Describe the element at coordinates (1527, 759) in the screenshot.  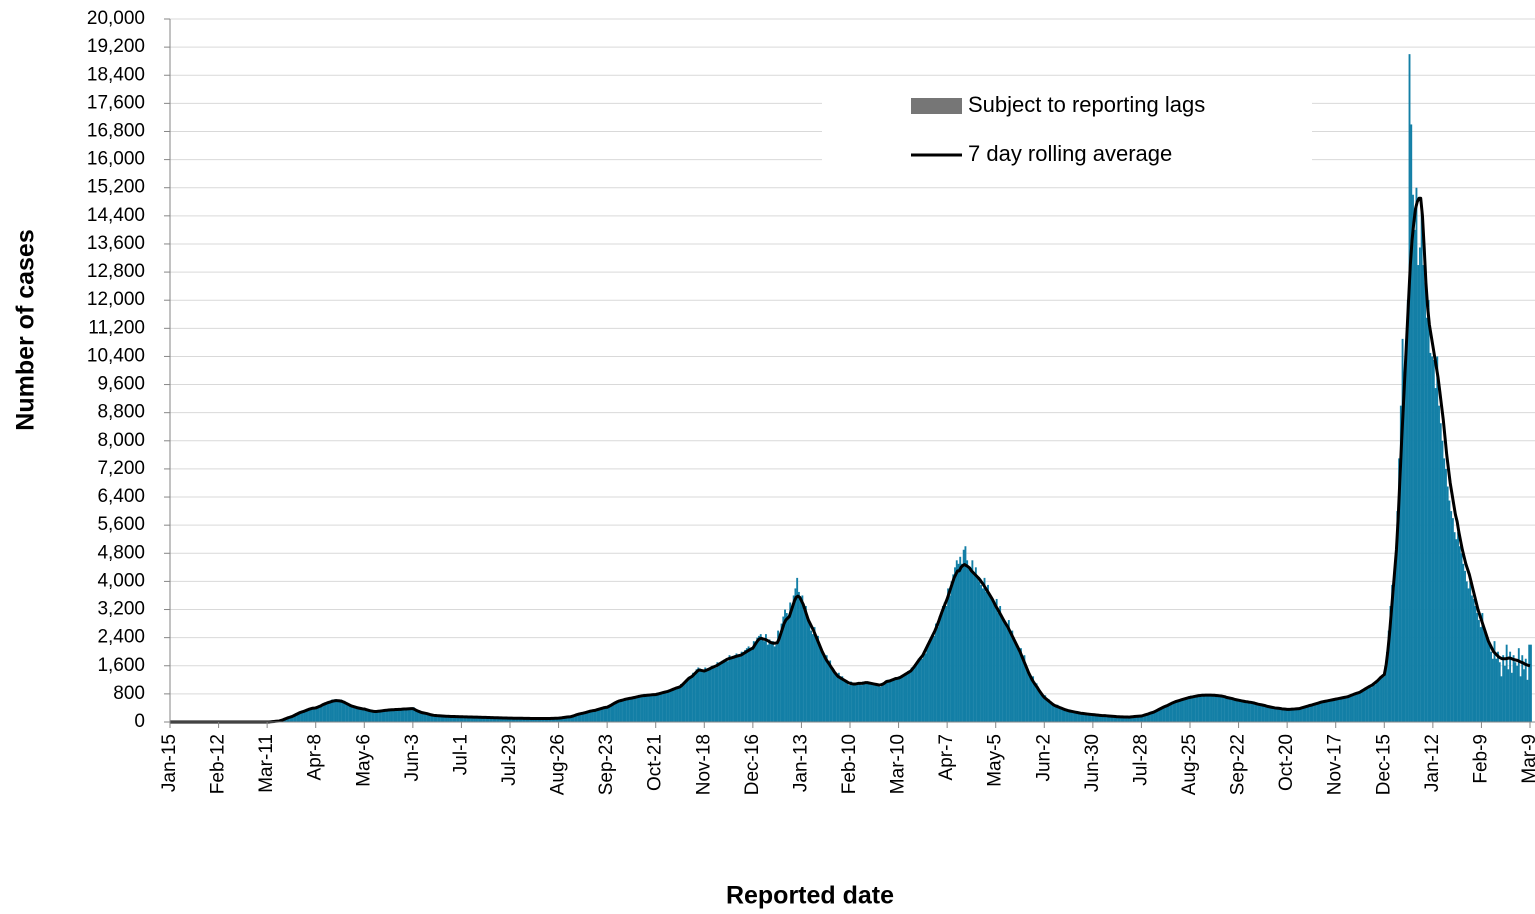
I see `x-tick-label: Mar-9` at that location.